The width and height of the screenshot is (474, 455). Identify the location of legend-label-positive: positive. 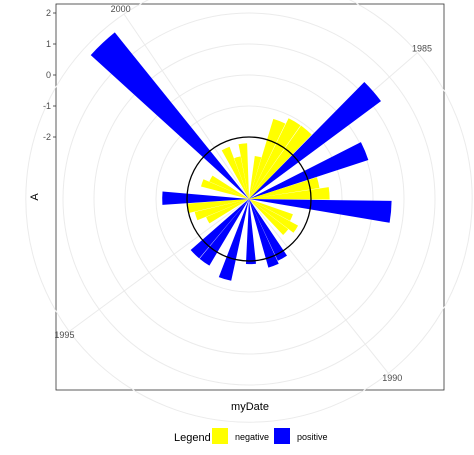
(312, 437).